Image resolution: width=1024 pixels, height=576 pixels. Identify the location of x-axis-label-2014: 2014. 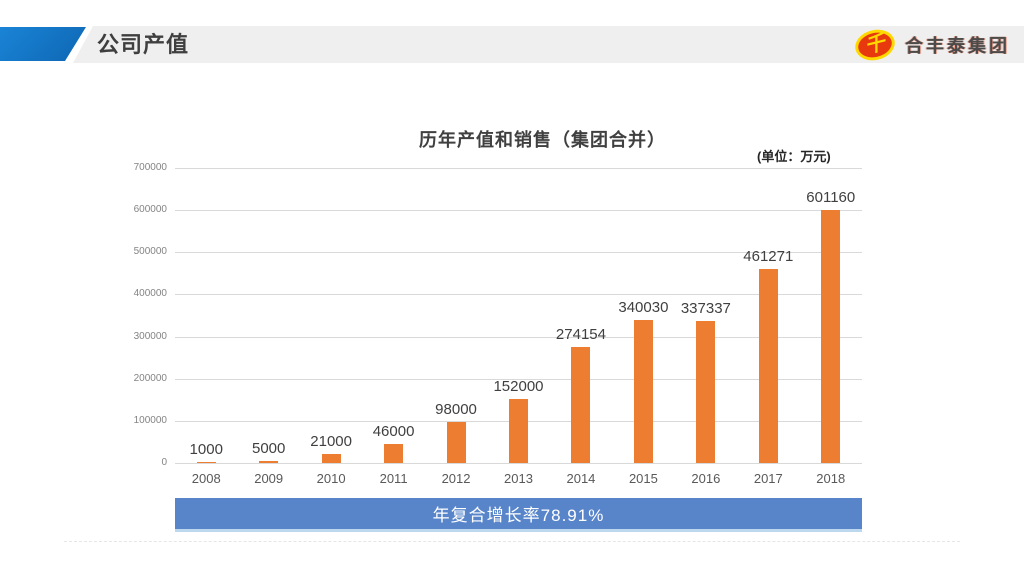
(581, 478).